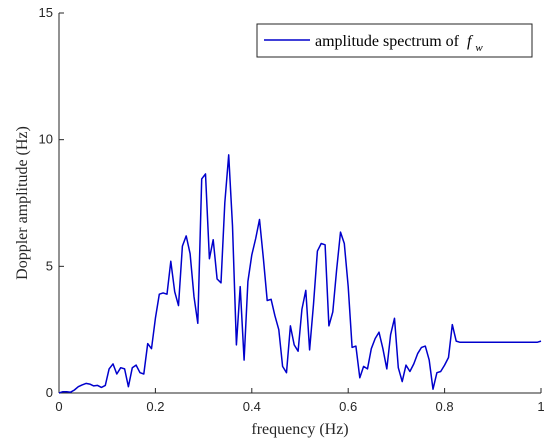 The image size is (550, 447). Describe the element at coordinates (445, 406) in the screenshot. I see `x-tick-label: 0.8` at that location.